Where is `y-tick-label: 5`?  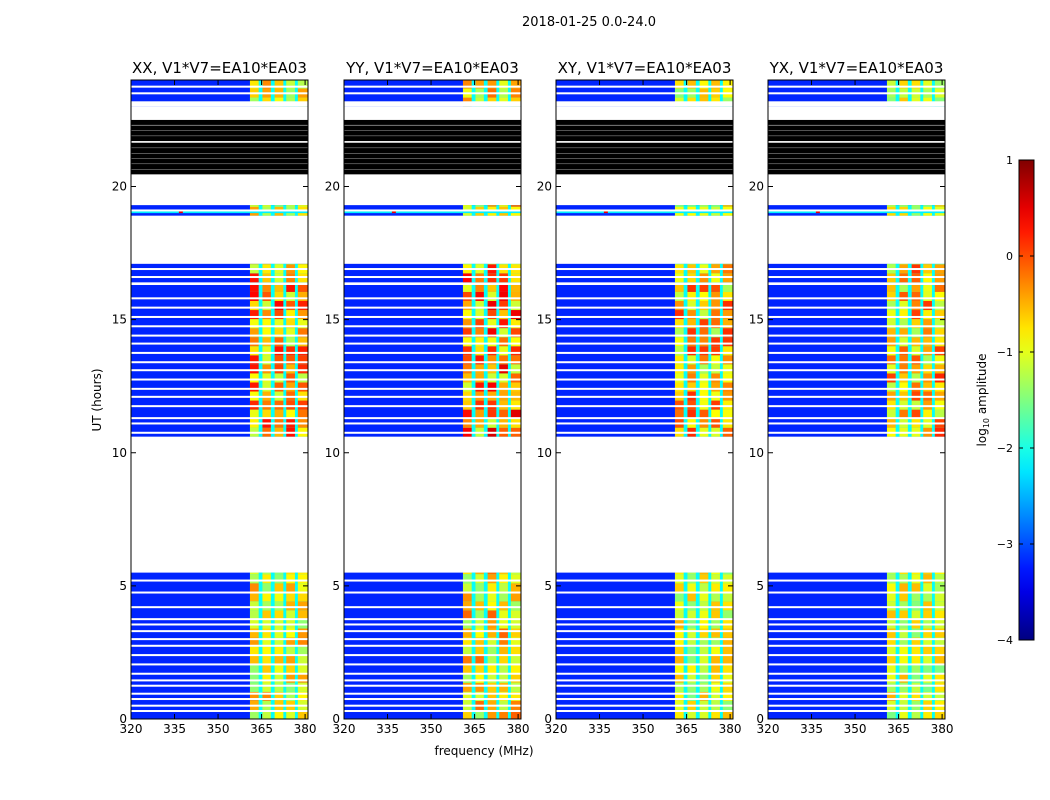 y-tick-label: 5 is located at coordinates (760, 586).